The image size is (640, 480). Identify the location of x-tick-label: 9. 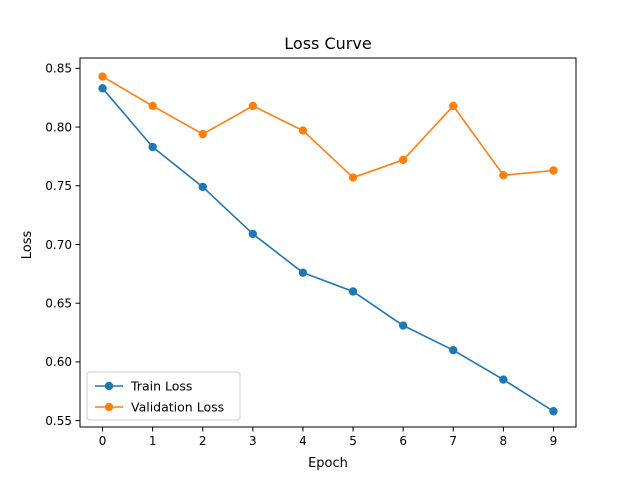
(554, 441).